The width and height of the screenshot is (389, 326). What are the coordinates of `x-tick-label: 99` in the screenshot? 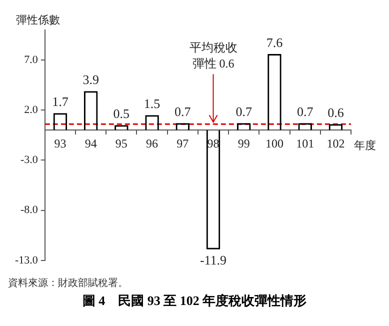 It's located at (244, 143).